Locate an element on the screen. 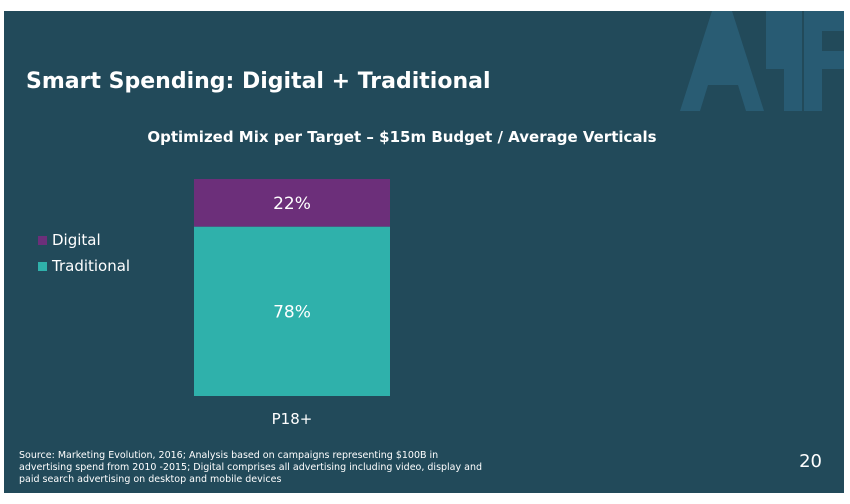 This screenshot has width=850, height=504. chart-legend: Digital Traditional is located at coordinates (84, 253).